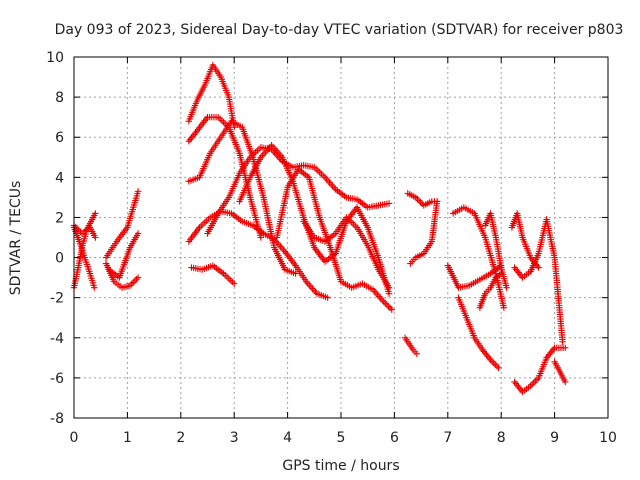  Describe the element at coordinates (16, 238) in the screenshot. I see `y-axis-label: SDTVAR / TECUs` at that location.